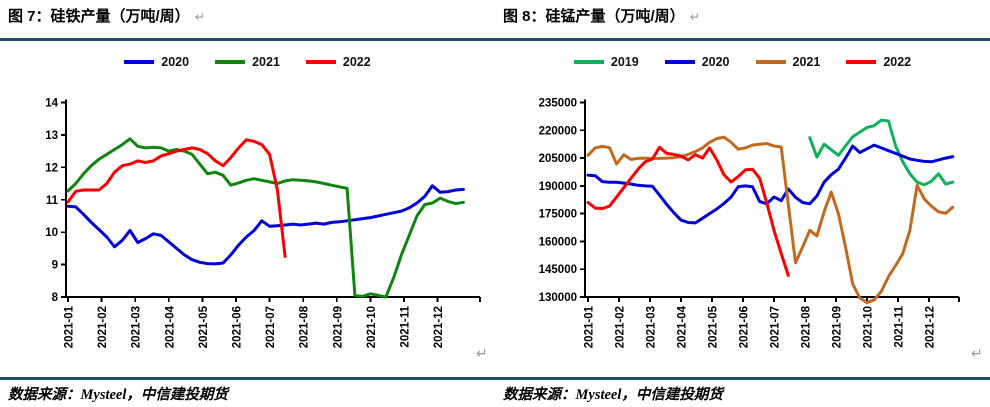  What do you see at coordinates (51, 104) in the screenshot?
I see `svg-text: 14` at bounding box center [51, 104].